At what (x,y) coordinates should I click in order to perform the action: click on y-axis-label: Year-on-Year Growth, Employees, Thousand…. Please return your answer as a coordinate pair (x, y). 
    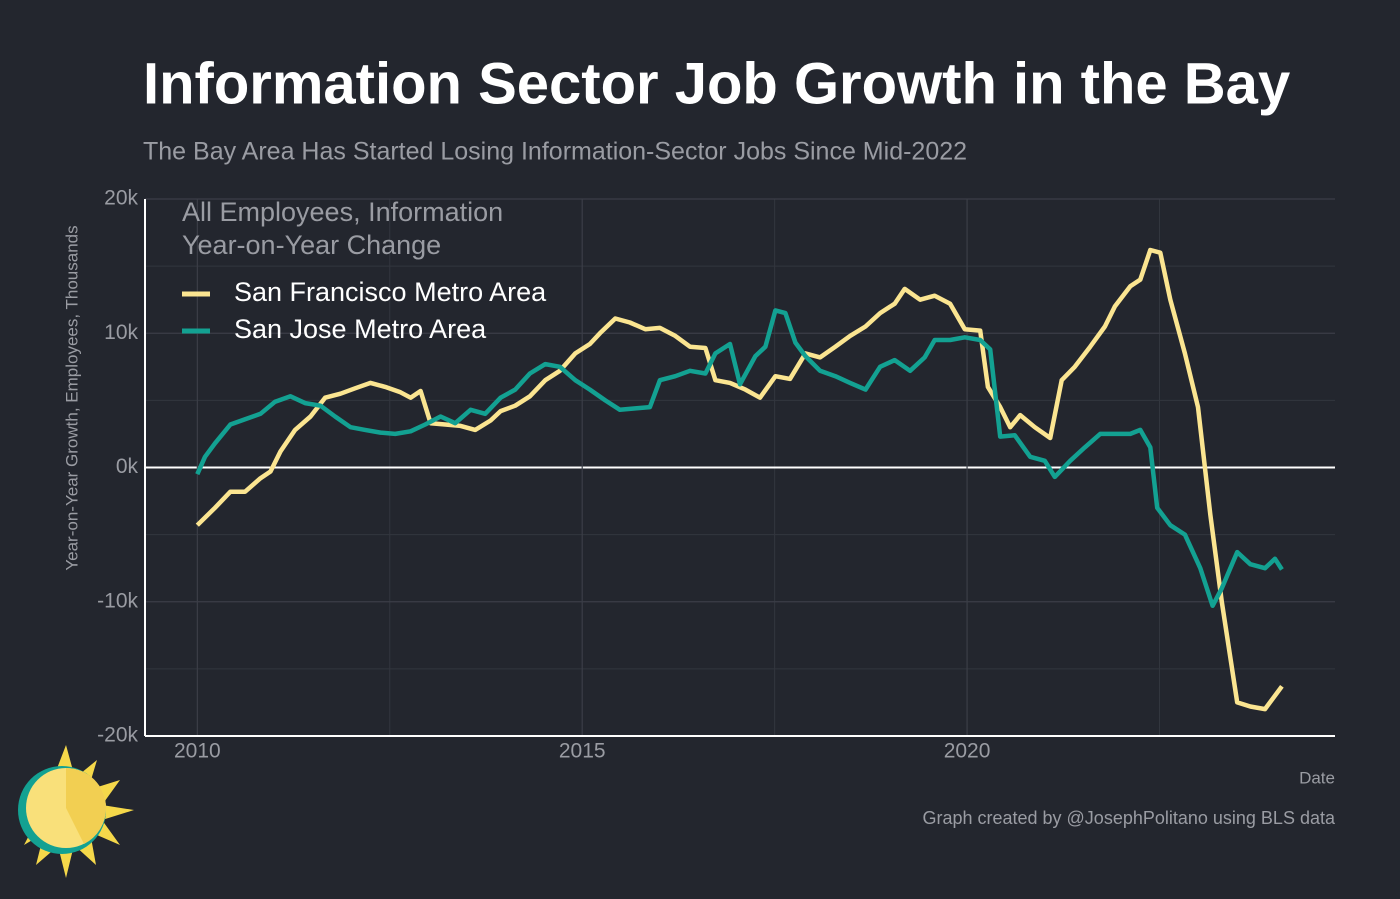
    Looking at the image, I should click on (71, 397).